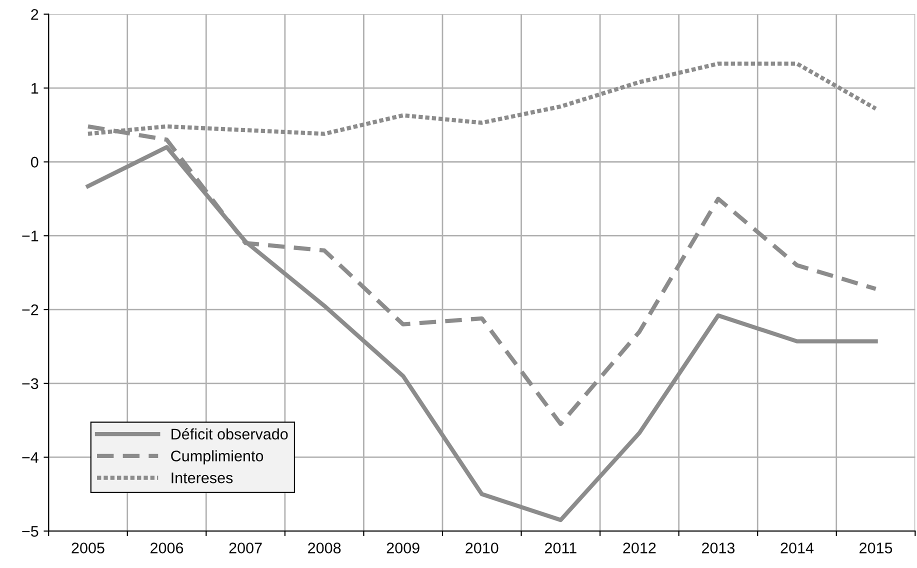 This screenshot has width=917, height=568. What do you see at coordinates (245, 548) in the screenshot?
I see `x-tick-label: 2007` at bounding box center [245, 548].